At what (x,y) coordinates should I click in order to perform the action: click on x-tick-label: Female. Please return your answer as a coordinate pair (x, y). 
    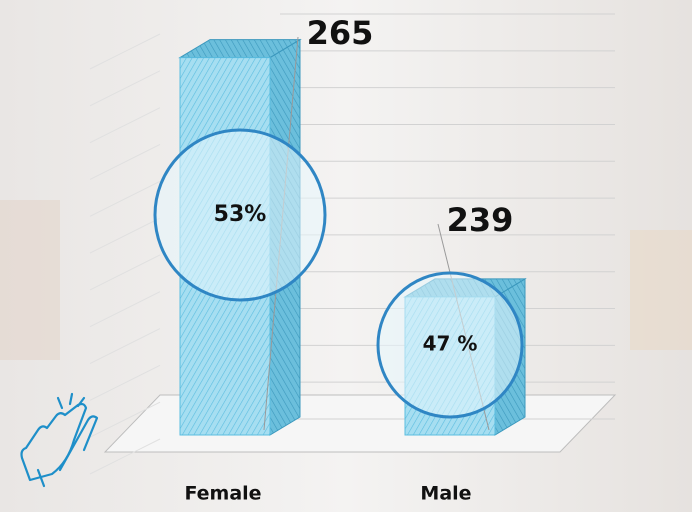
    Looking at the image, I should click on (222, 494).